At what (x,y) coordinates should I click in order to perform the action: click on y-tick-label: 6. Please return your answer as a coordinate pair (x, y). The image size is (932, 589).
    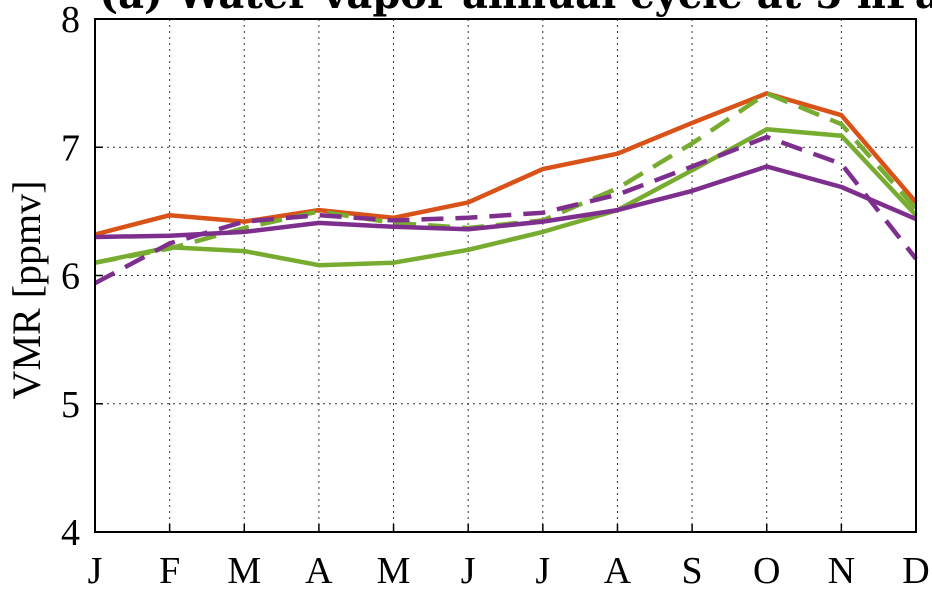
    Looking at the image, I should click on (70, 277).